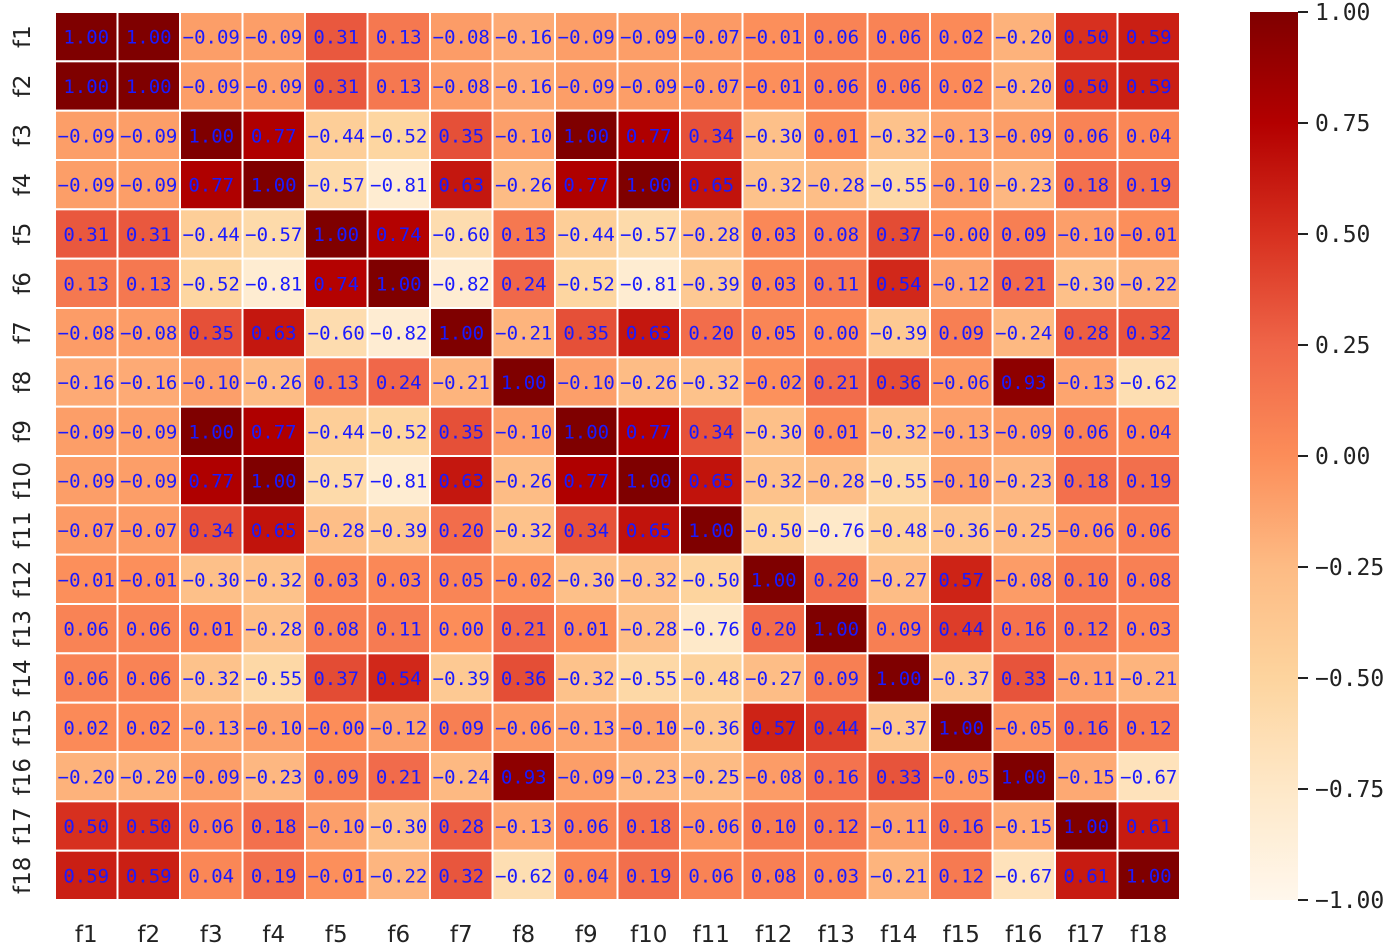 Image resolution: width=1400 pixels, height=948 pixels. Describe the element at coordinates (711, 778) in the screenshot. I see `cell-label: −0.25` at that location.